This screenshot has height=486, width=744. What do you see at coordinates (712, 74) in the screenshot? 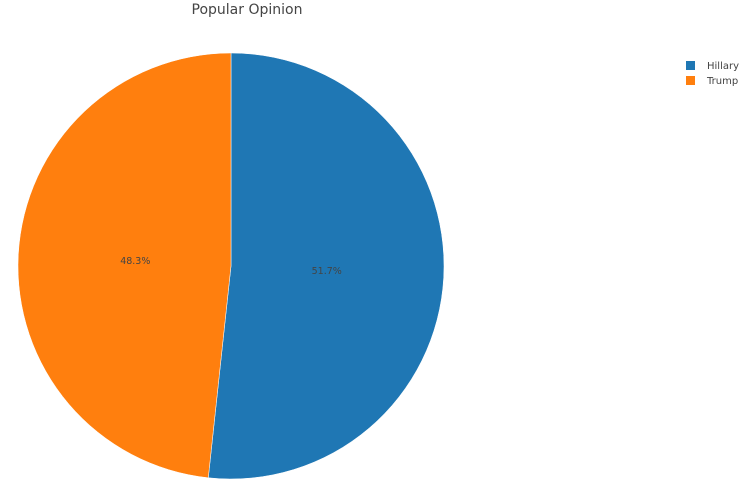
I see `legend: Hillary Trump` at bounding box center [712, 74].